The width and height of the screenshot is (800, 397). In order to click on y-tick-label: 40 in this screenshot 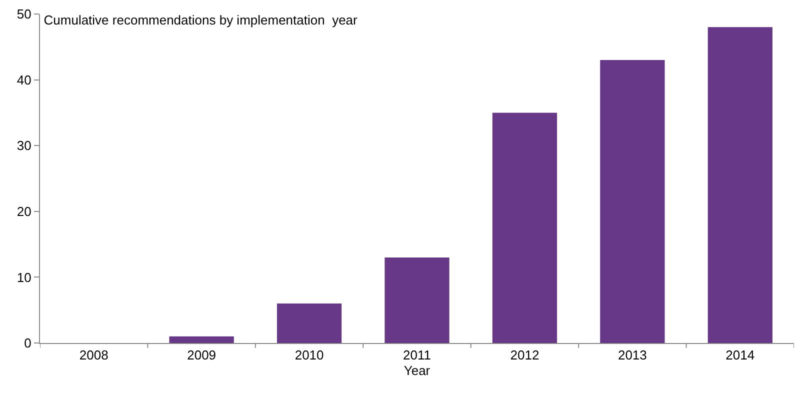, I will do `click(24, 80)`.